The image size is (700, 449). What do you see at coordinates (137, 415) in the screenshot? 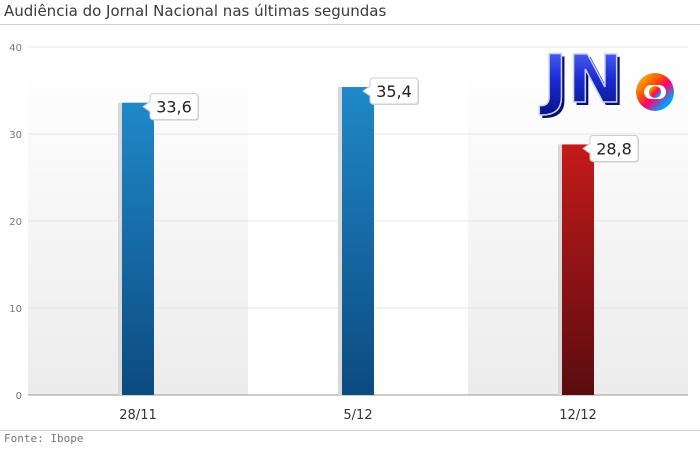
I see `x-tick-label: 28/11` at bounding box center [137, 415].